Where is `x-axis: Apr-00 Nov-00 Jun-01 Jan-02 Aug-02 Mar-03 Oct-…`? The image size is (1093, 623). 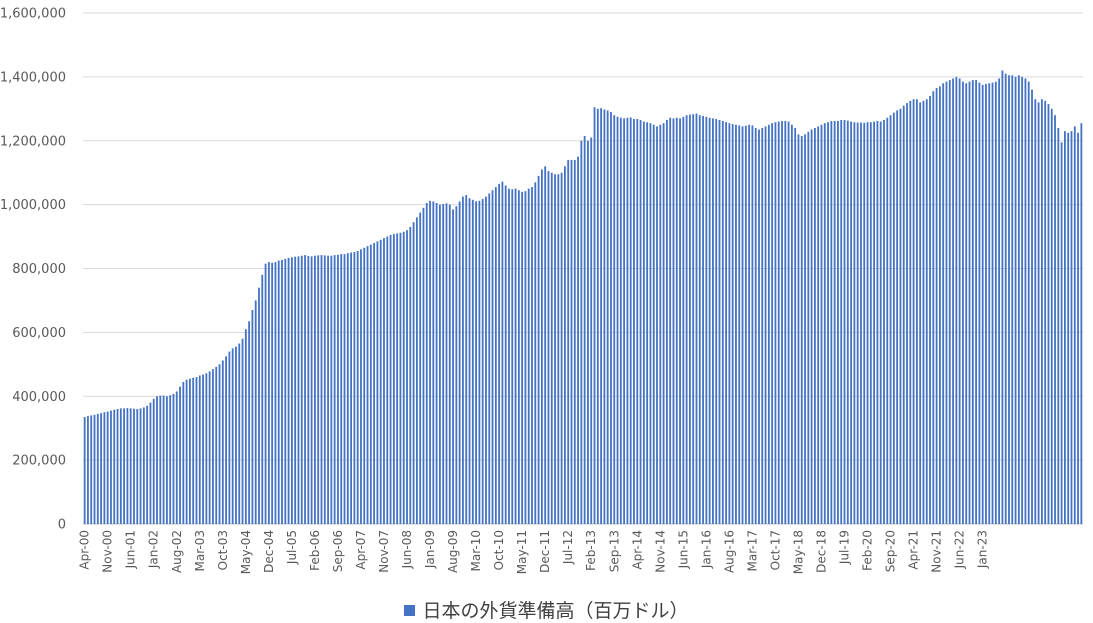 x-axis: Apr-00 Nov-00 Jun-01 Jan-02 Aug-02 Mar-03 Oct-… is located at coordinates (534, 552).